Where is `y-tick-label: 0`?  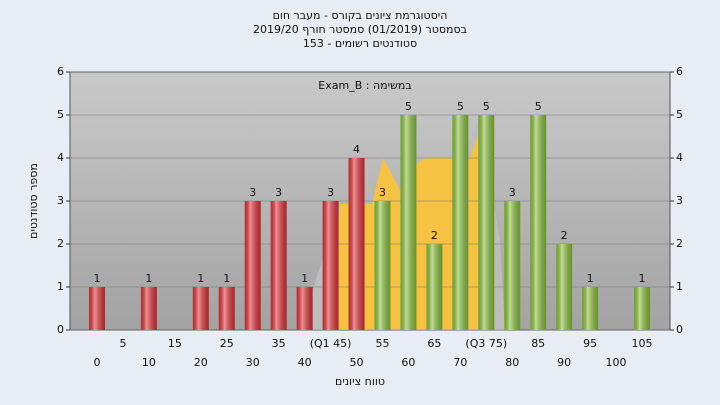 y-tick-label: 0 is located at coordinates (60, 329).